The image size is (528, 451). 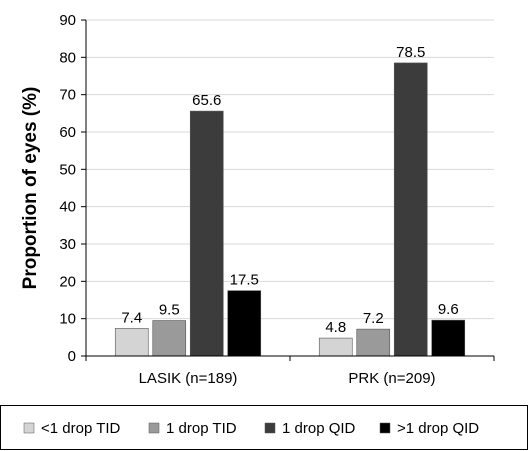 What do you see at coordinates (67, 244) in the screenshot?
I see `y-tick-label: 30` at bounding box center [67, 244].